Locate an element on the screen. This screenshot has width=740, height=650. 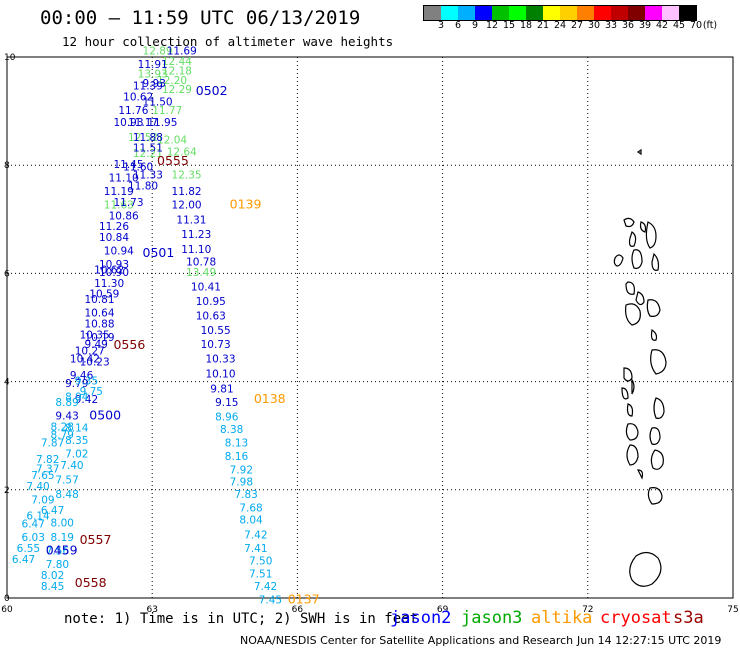
wave-height-reading: 10.62 is located at coordinates (138, 97).